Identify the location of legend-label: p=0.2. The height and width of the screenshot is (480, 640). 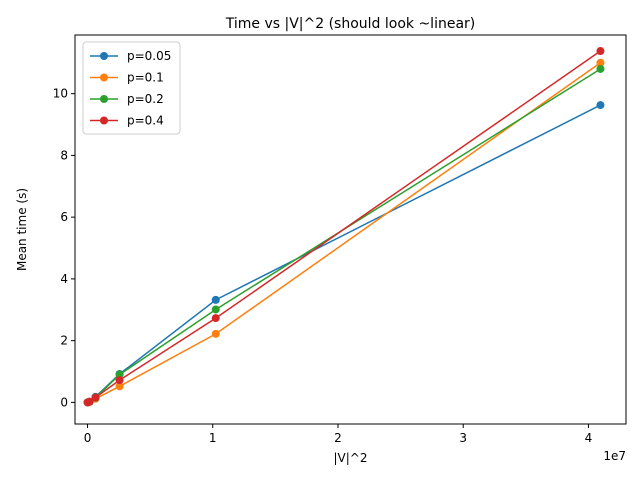
(145, 99).